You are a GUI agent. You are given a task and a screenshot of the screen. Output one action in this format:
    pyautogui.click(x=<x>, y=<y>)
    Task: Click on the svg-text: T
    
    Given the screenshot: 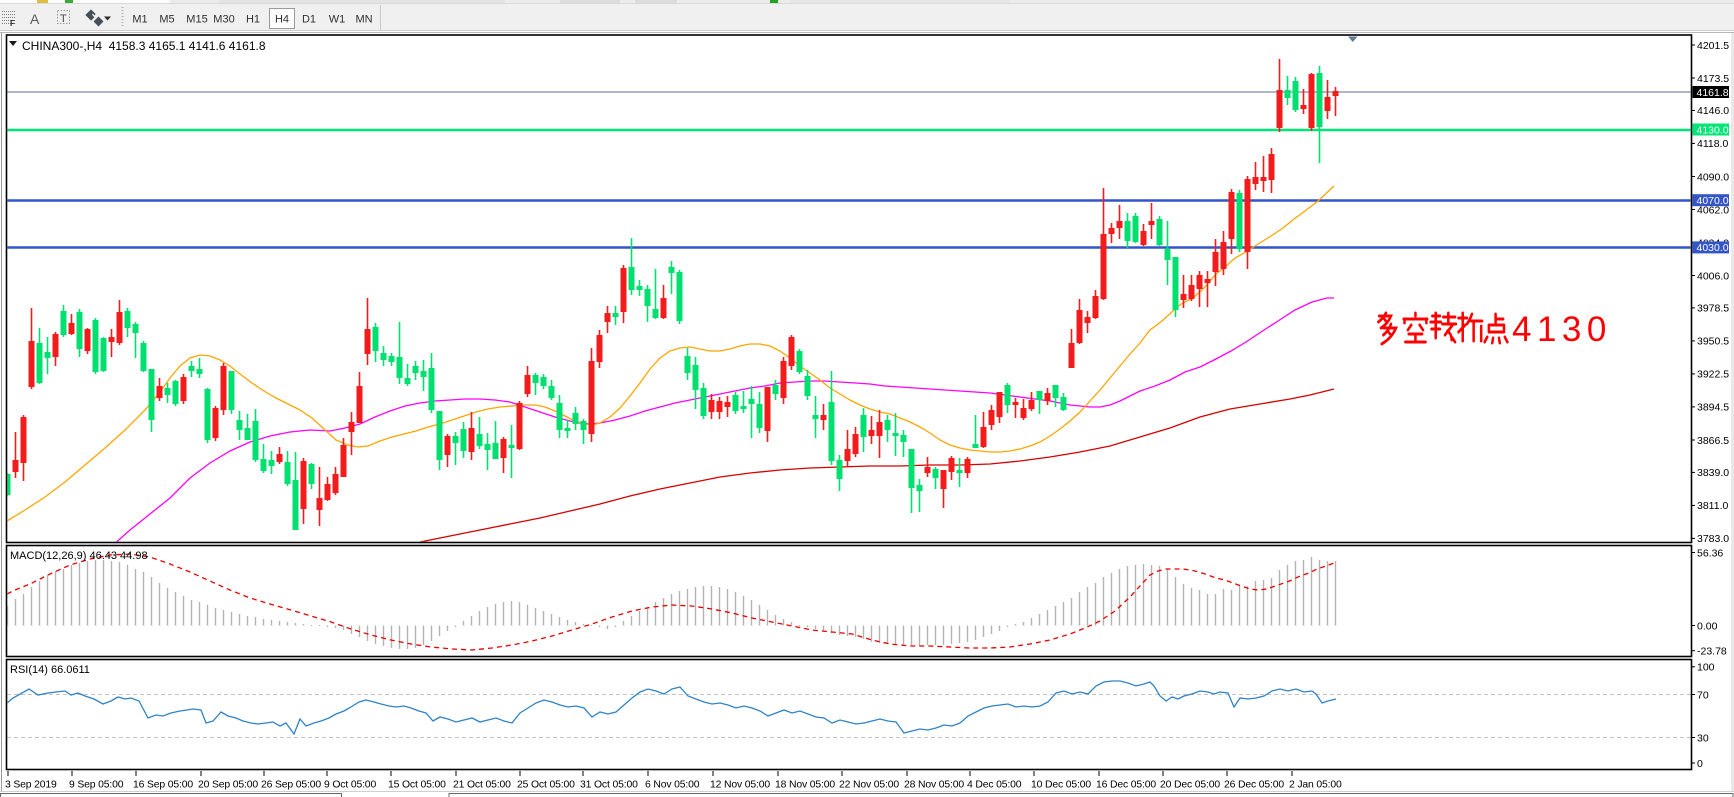 What is the action you would take?
    pyautogui.click(x=63, y=19)
    